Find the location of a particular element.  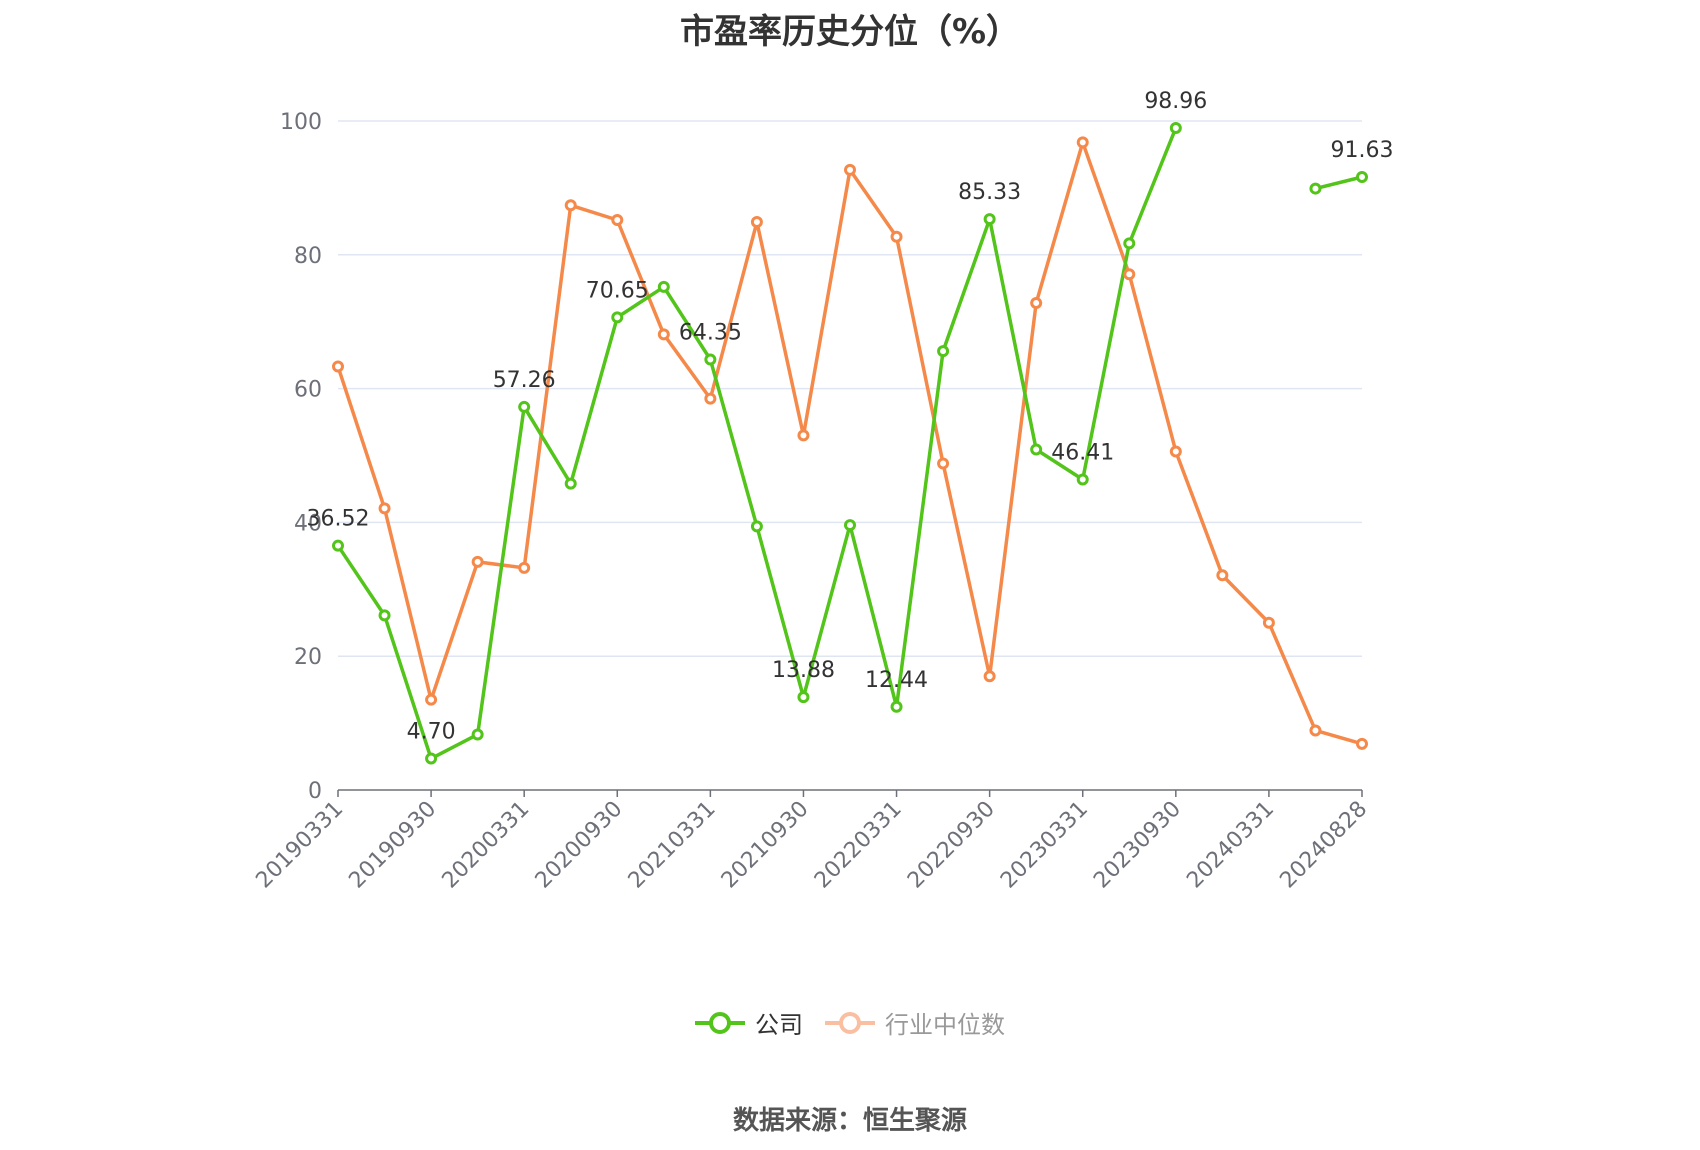

x-tick-label: 20220930 is located at coordinates (951, 845).